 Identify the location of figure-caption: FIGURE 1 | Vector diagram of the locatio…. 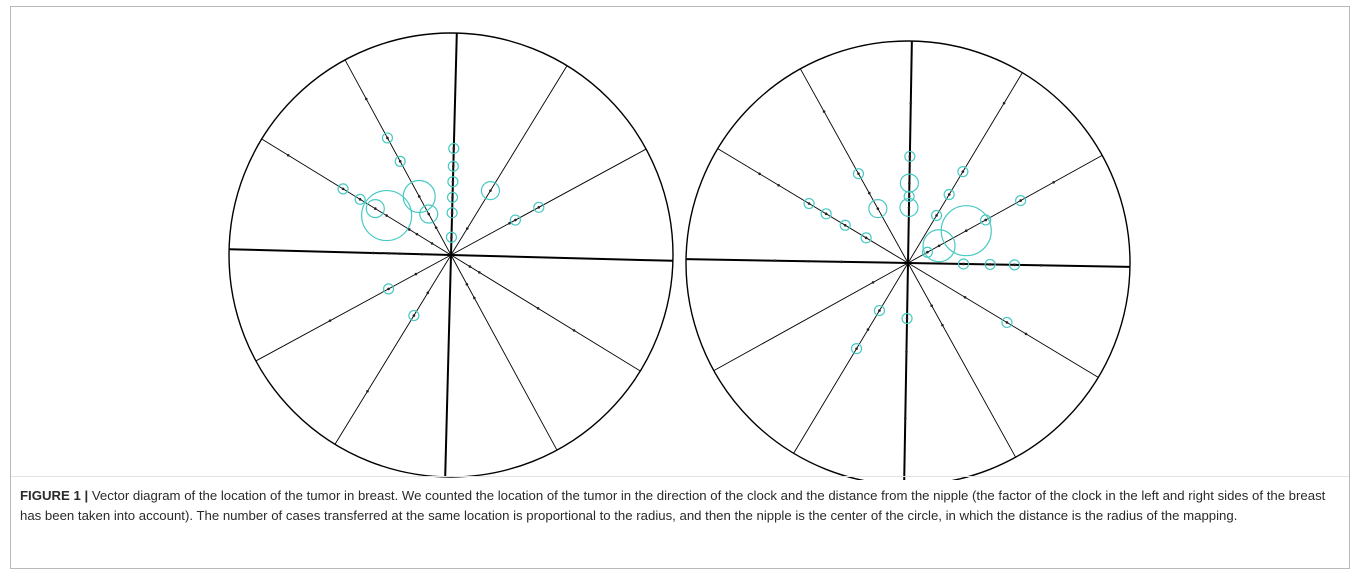
(680, 506).